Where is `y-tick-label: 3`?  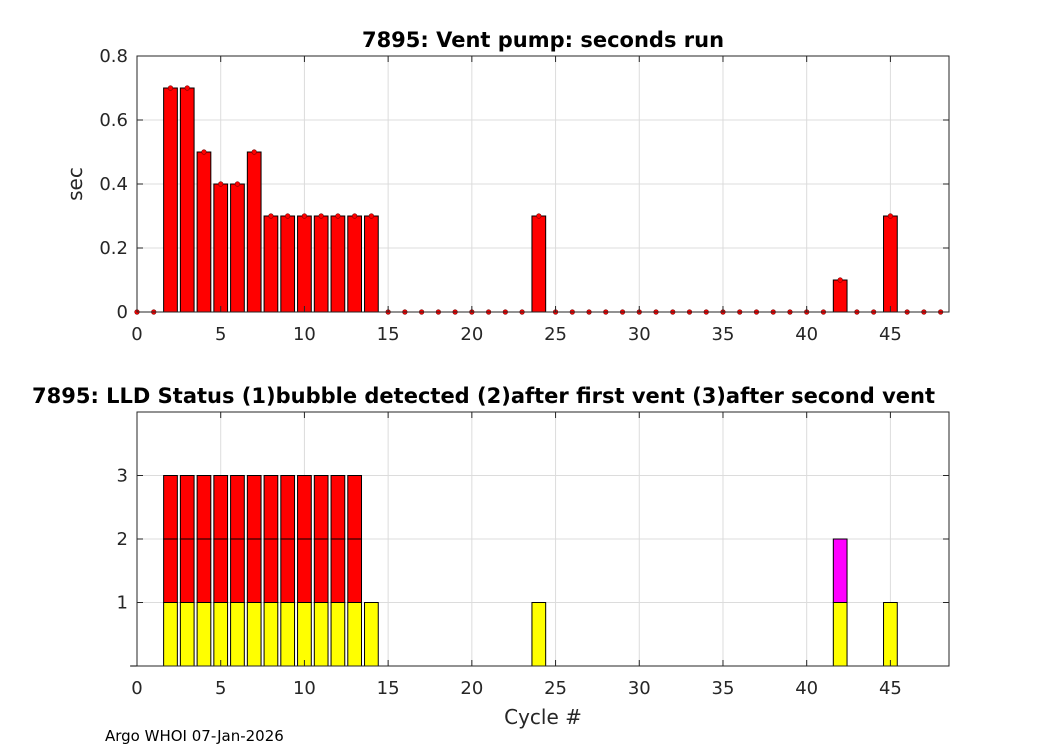
y-tick-label: 3 is located at coordinates (122, 476).